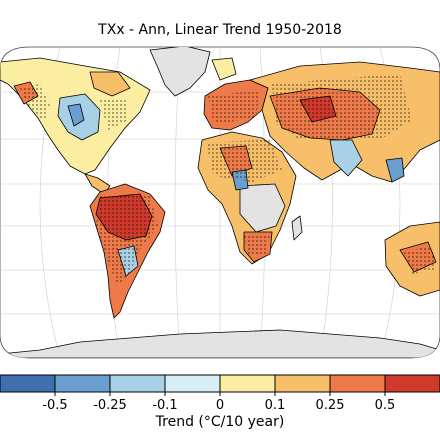 This screenshot has height=440, width=440. I want to click on colorbar-tick-label: -0.25, so click(110, 404).